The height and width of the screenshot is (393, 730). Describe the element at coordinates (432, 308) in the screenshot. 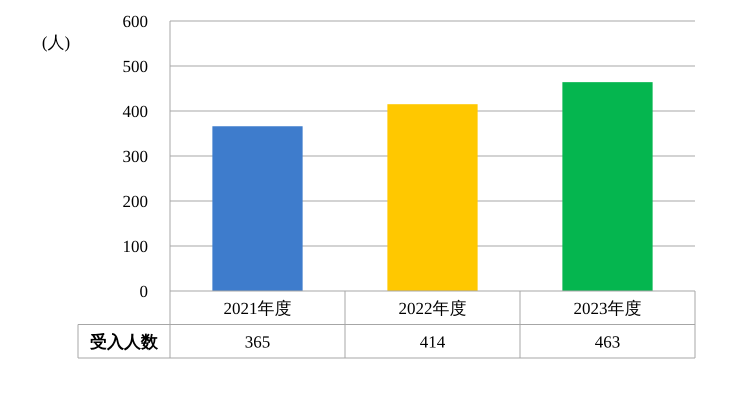

I see `x-tick-label: 2022年度` at that location.